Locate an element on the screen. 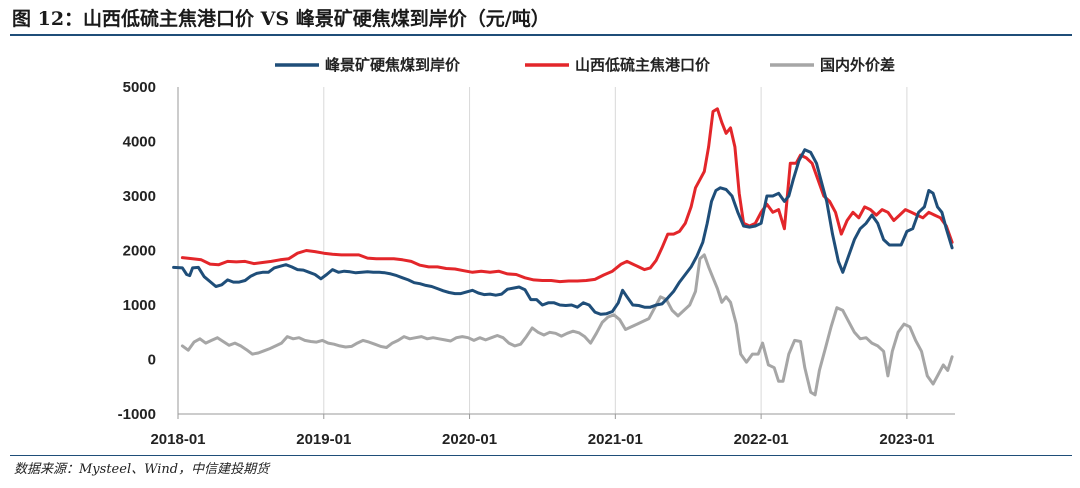 This screenshot has width=1080, height=488. x-tick-label: 2020-01 is located at coordinates (469, 439).